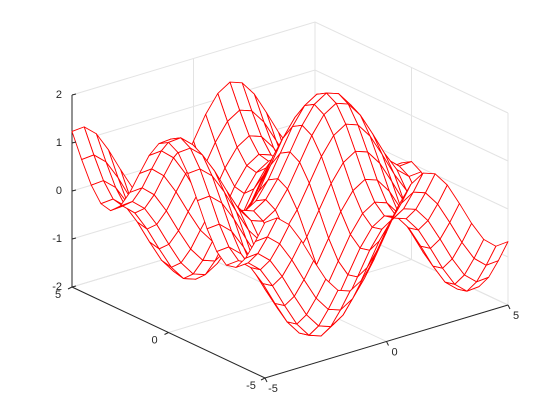  I want to click on x-tick-label: -5, so click(273, 389).